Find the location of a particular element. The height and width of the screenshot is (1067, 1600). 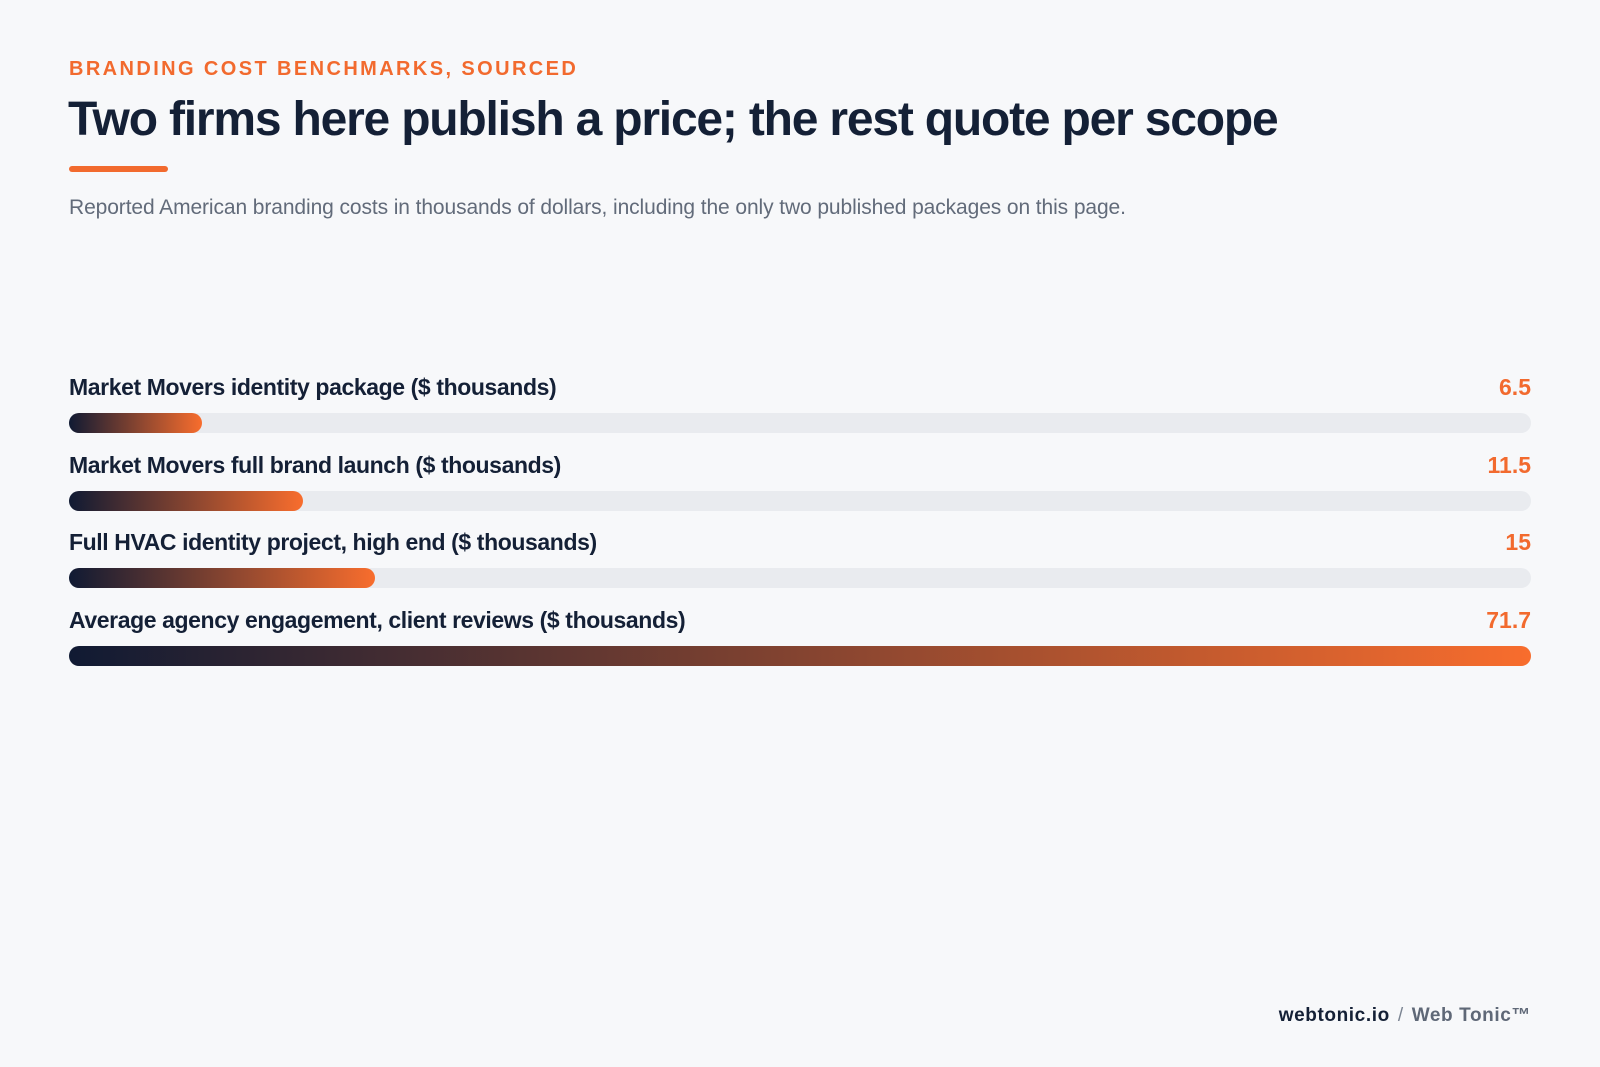

footer-credit: webtonic.io / Web Tonic™ is located at coordinates (1405, 1016).